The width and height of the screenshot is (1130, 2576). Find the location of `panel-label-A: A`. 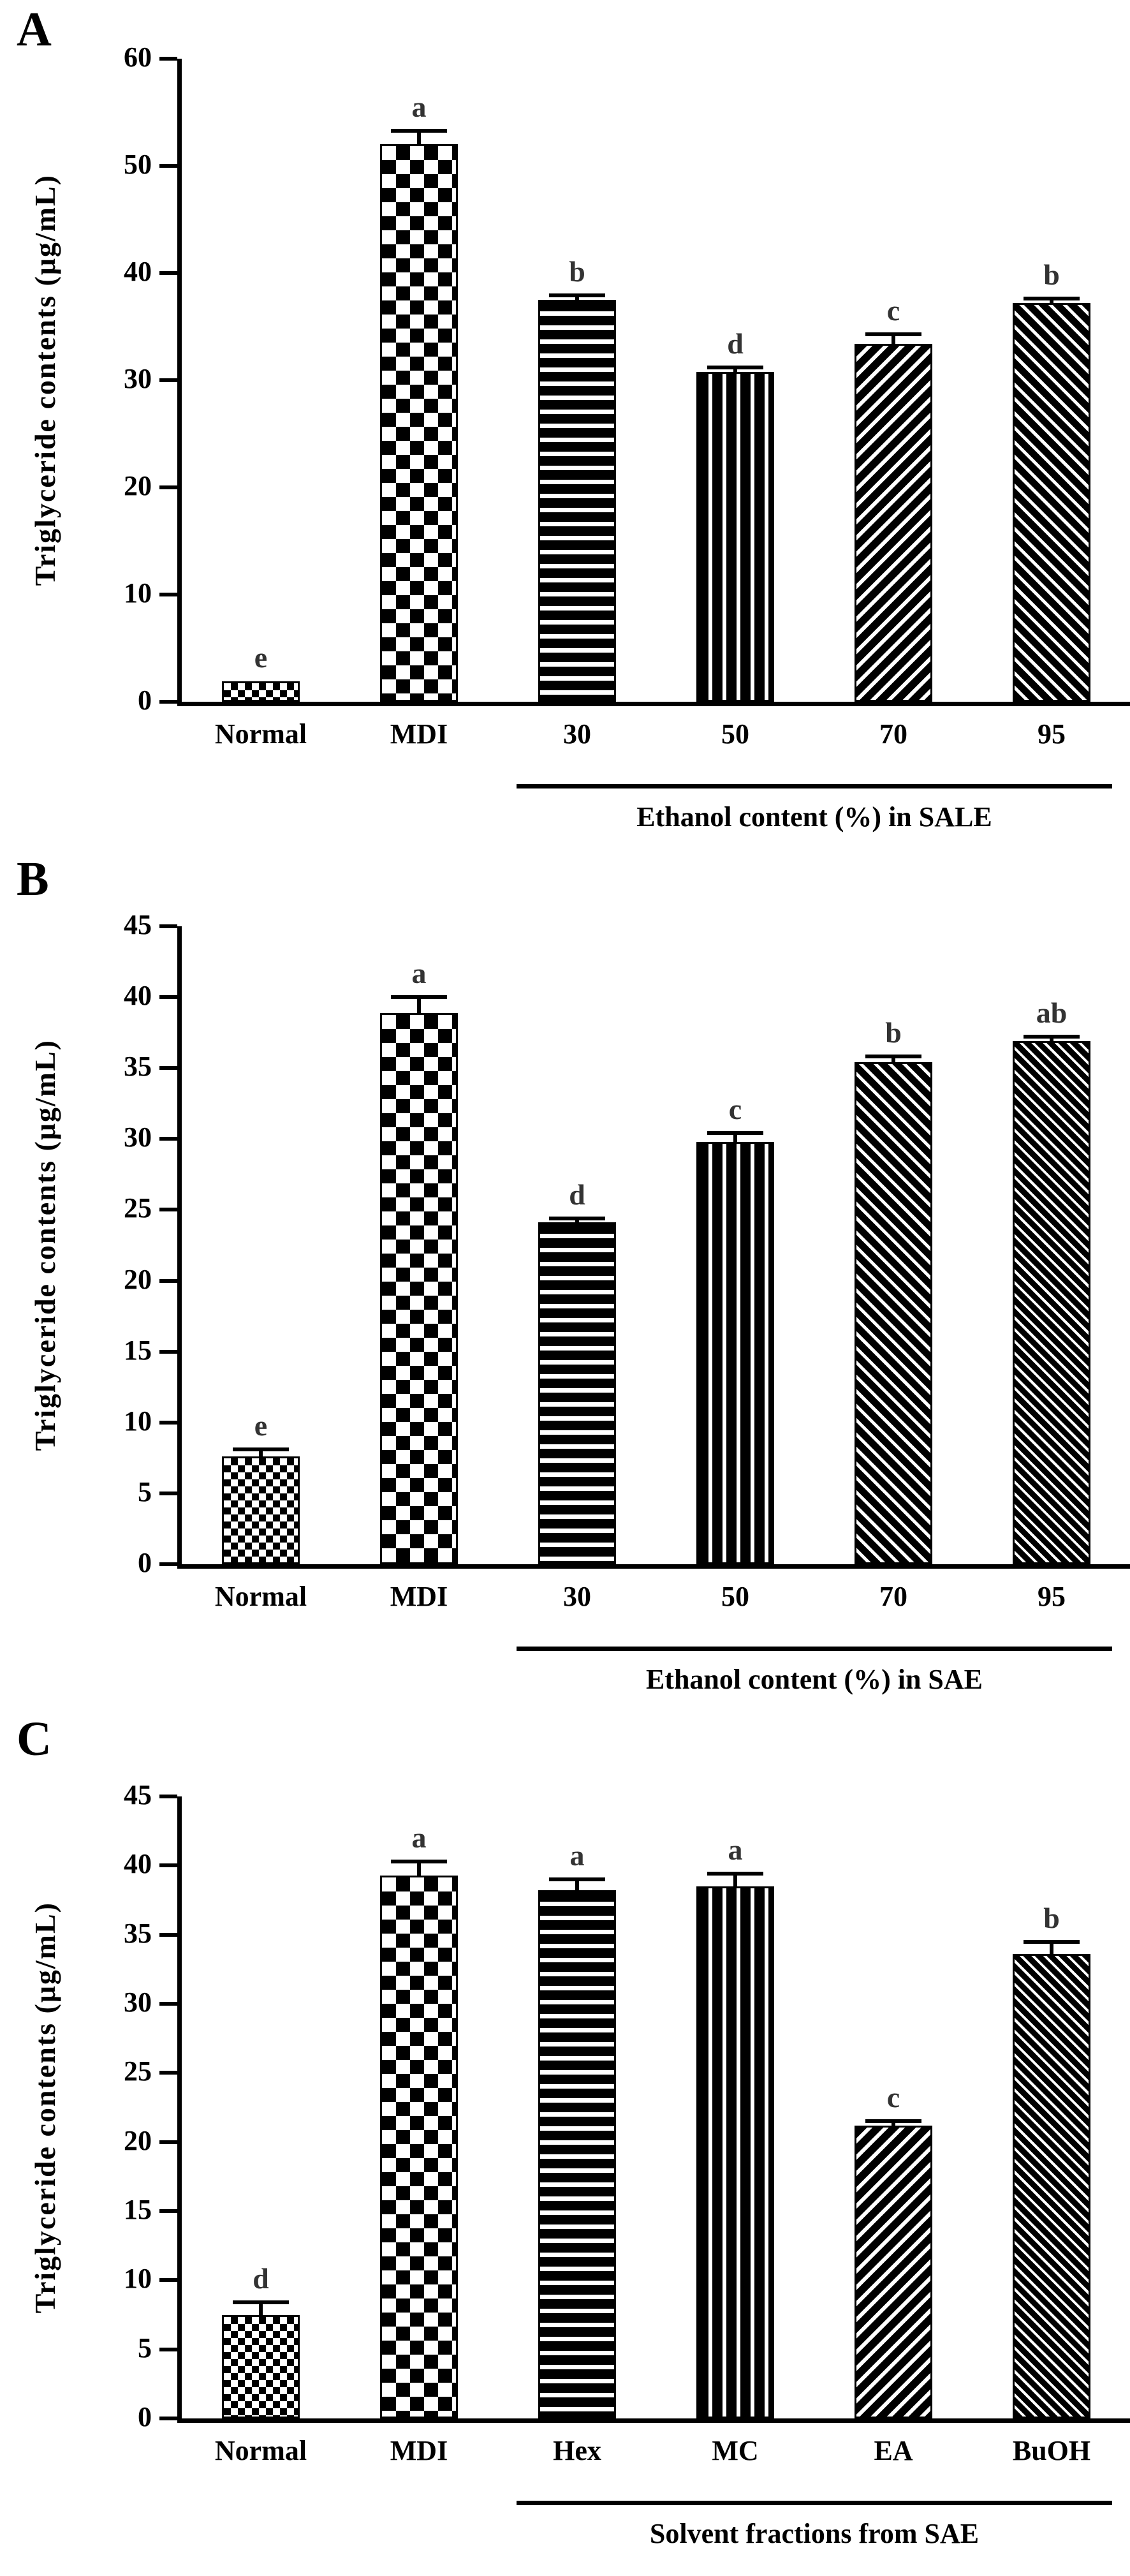

panel-label-A: A is located at coordinates (34, 29).